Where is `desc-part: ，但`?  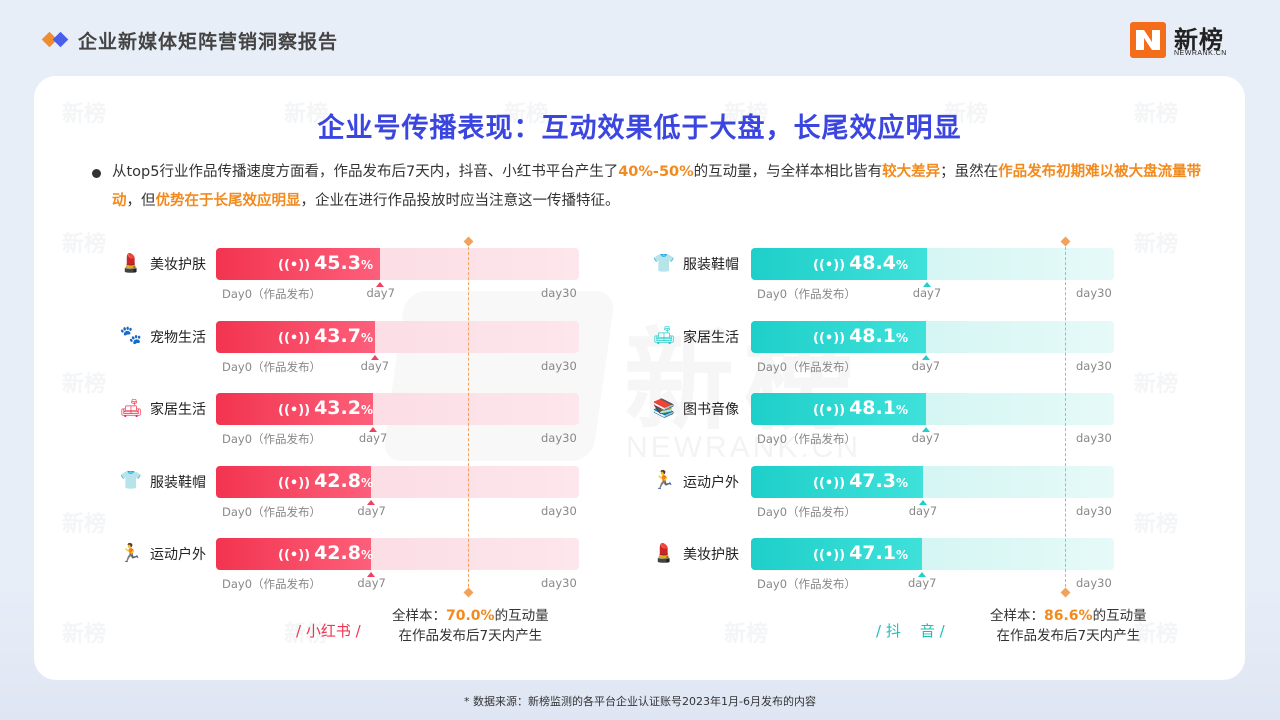
desc-part: ，但 is located at coordinates (141, 201).